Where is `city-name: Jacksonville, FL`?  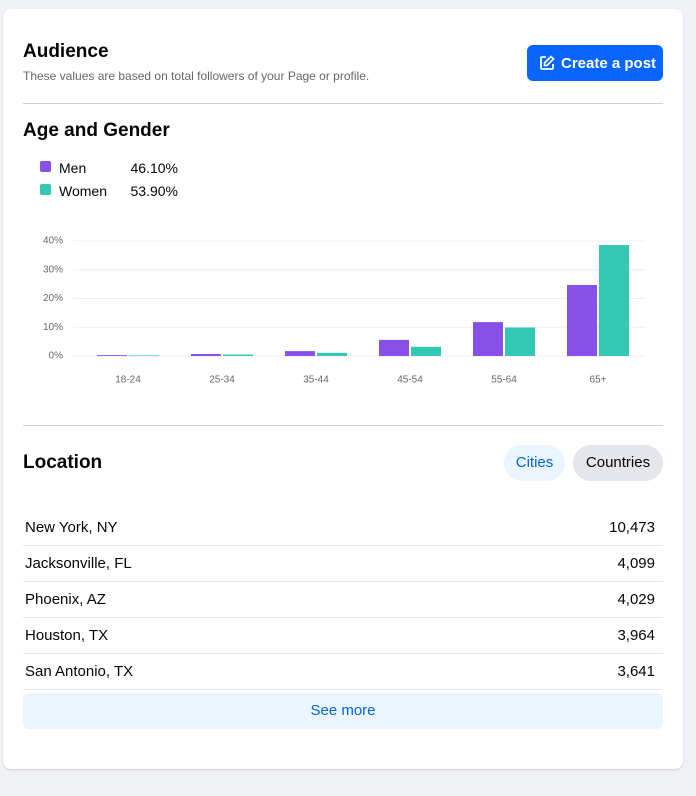 city-name: Jacksonville, FL is located at coordinates (78, 563).